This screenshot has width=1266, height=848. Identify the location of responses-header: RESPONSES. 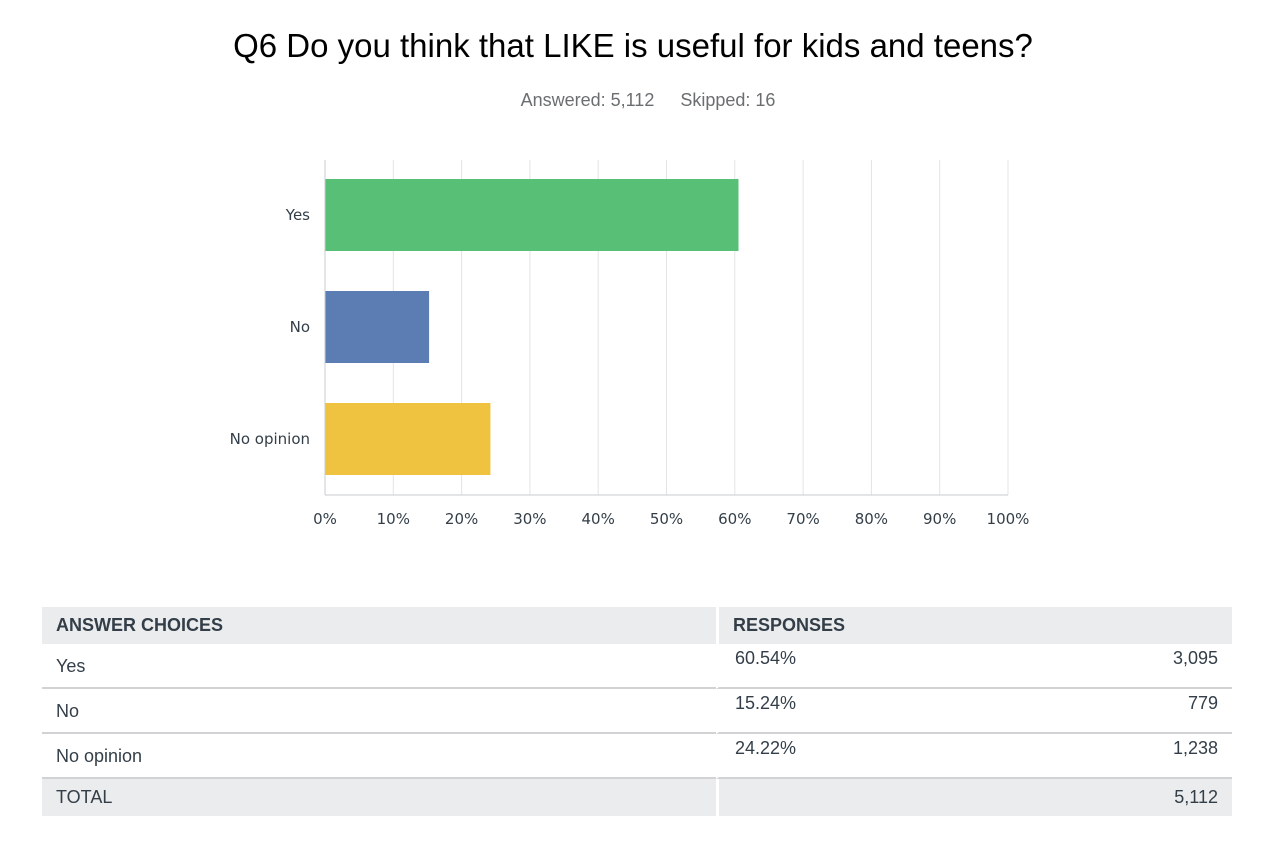
(974, 625).